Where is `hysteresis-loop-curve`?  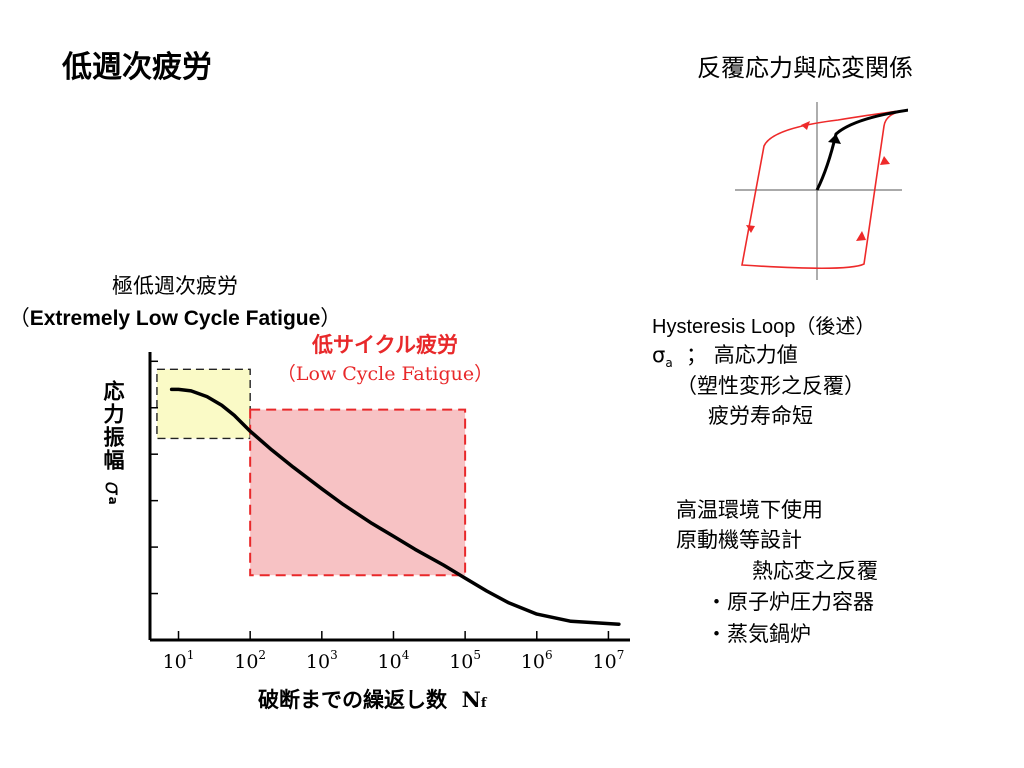
hysteresis-loop-curve is located at coordinates (824, 189).